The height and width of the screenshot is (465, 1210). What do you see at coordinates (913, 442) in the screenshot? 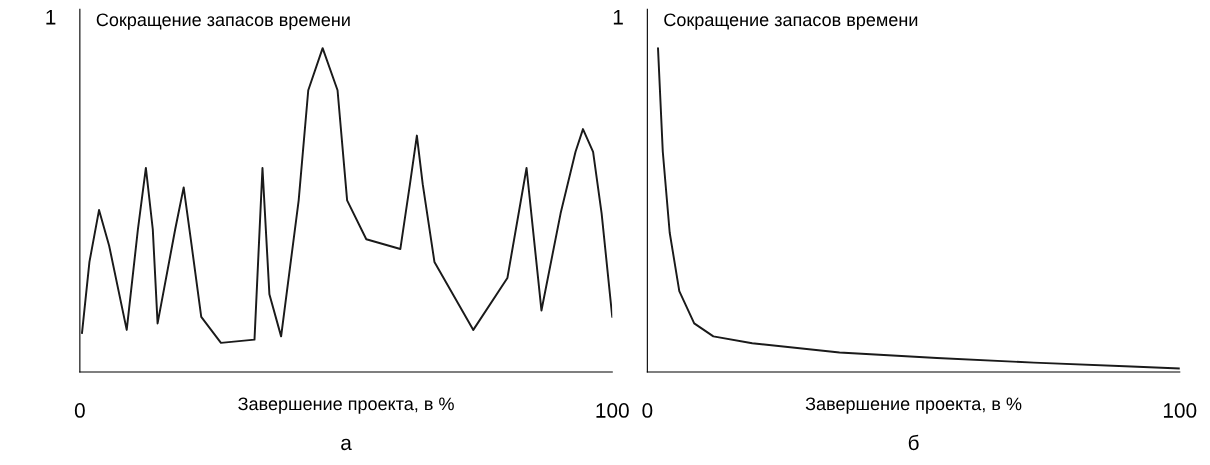
I see `text: б` at bounding box center [913, 442].